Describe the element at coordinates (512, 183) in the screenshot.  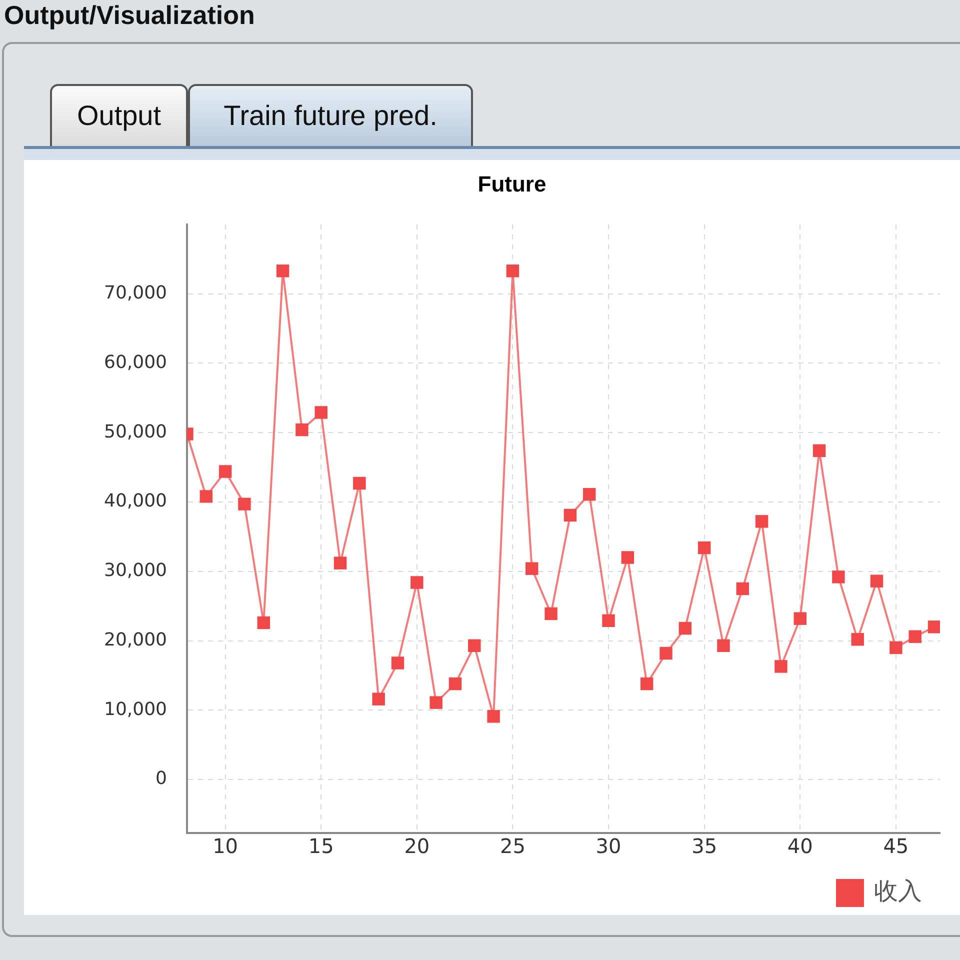
I see `chart-title: Future` at that location.